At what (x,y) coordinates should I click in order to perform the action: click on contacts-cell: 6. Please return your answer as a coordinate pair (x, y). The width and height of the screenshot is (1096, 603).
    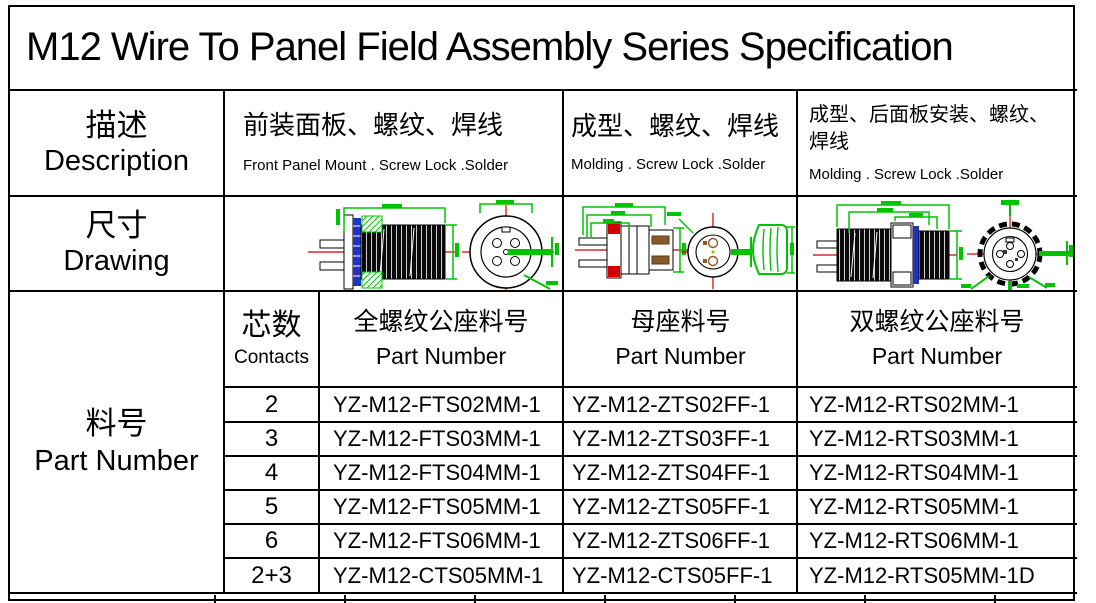
    Looking at the image, I should click on (271, 540).